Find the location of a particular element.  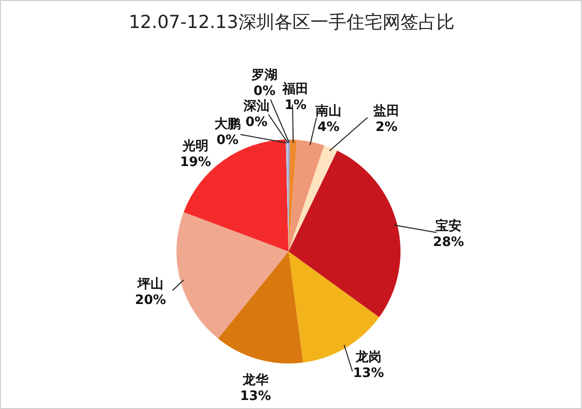

data-label: 2% is located at coordinates (386, 127).